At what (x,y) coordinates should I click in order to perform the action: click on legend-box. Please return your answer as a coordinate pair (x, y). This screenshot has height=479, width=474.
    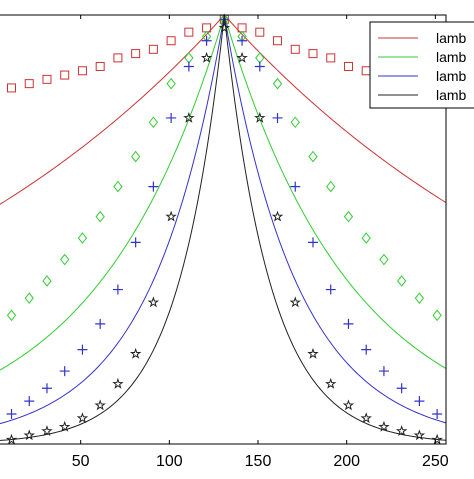
    Looking at the image, I should click on (421, 65).